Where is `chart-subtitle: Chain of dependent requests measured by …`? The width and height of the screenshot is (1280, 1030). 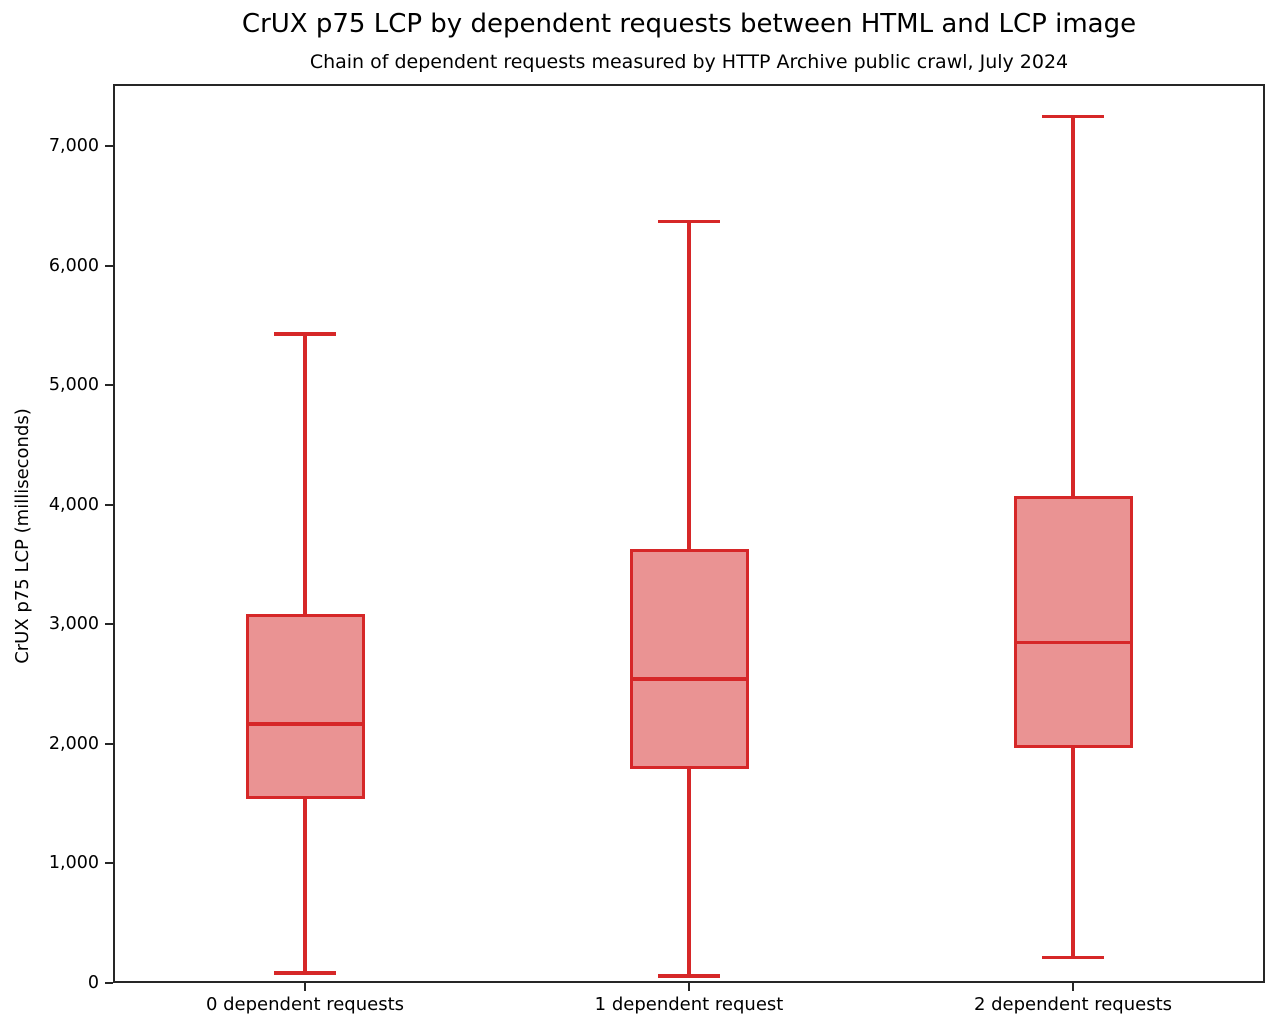
chart-subtitle: Chain of dependent requests measured by … is located at coordinates (689, 62).